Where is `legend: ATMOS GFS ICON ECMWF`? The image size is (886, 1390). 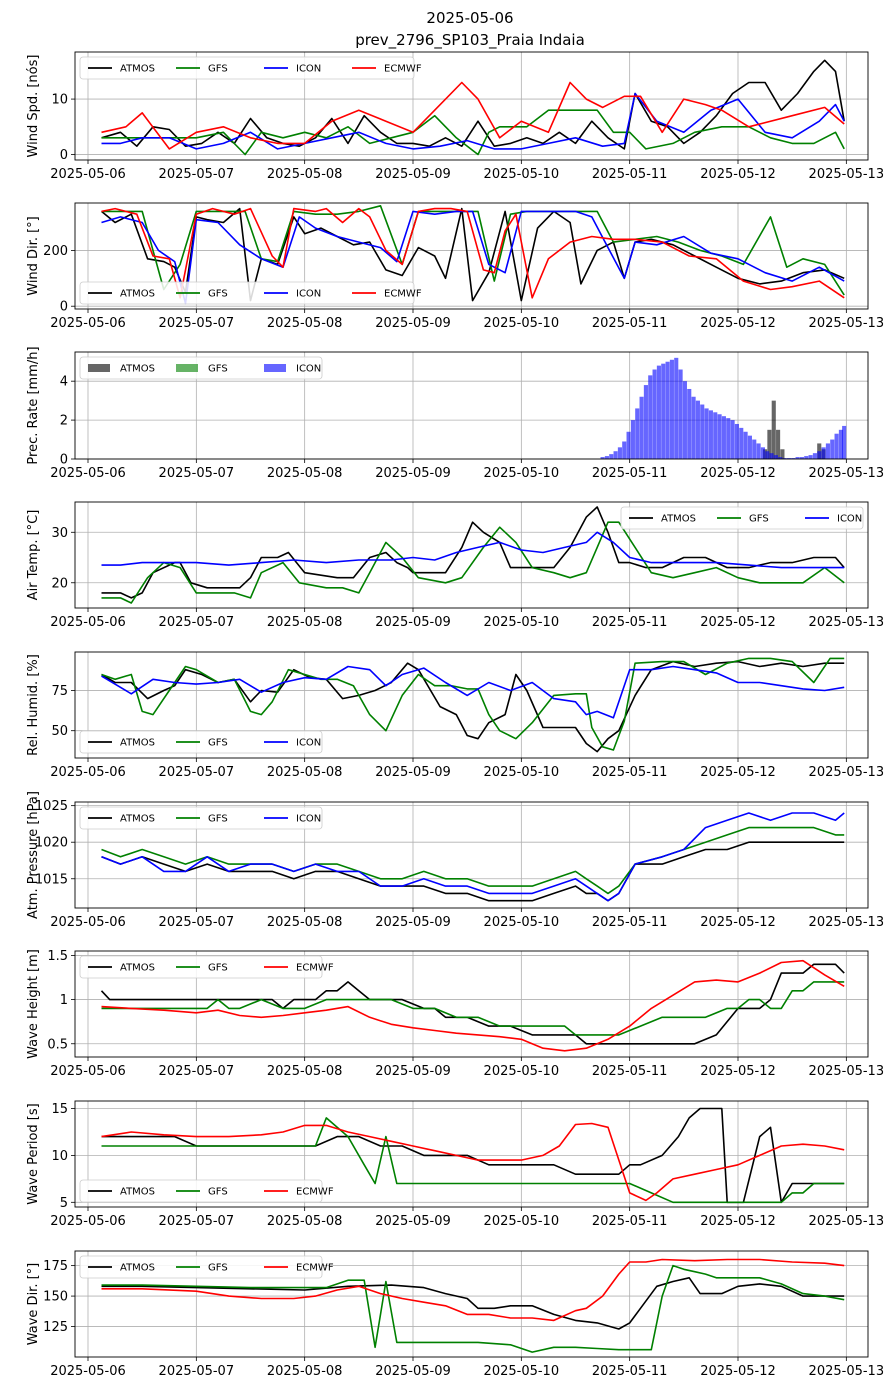
legend: ATMOS GFS ICON ECMWF is located at coordinates (250, 68).